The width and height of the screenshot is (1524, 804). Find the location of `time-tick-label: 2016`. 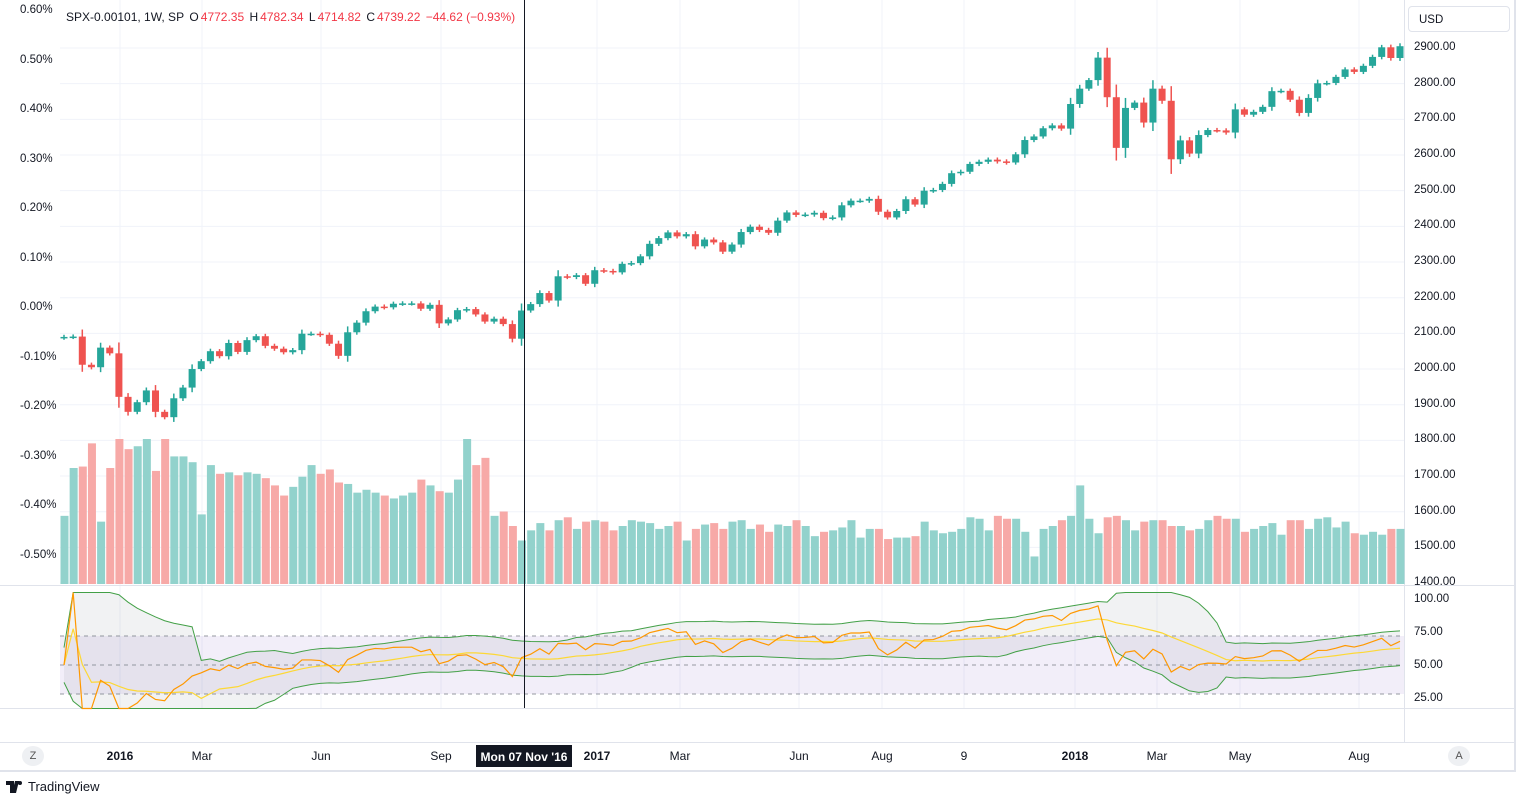

time-tick-label: 2016 is located at coordinates (120, 756).